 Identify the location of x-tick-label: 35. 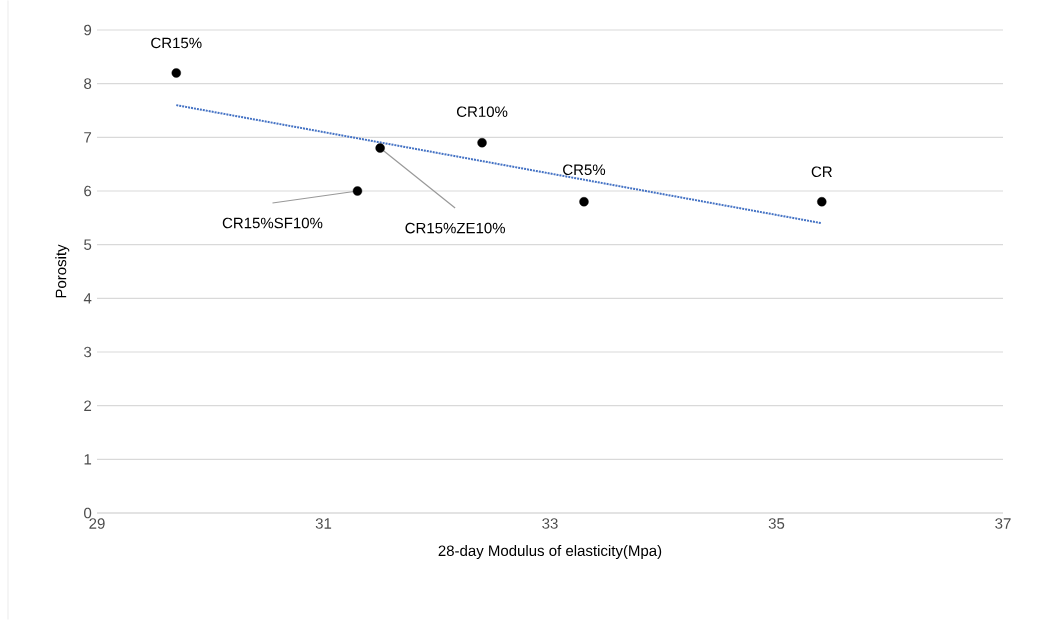
(776, 523).